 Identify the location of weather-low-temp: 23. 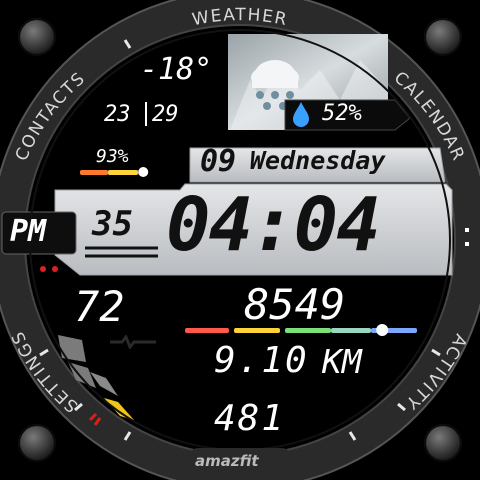
(117, 114).